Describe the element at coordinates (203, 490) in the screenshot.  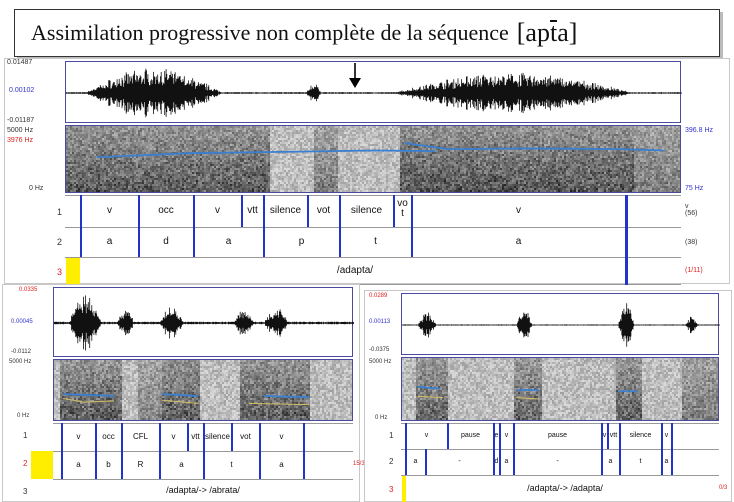
I see `left-tier-3-label: /adapta/-> /abrata/` at that location.